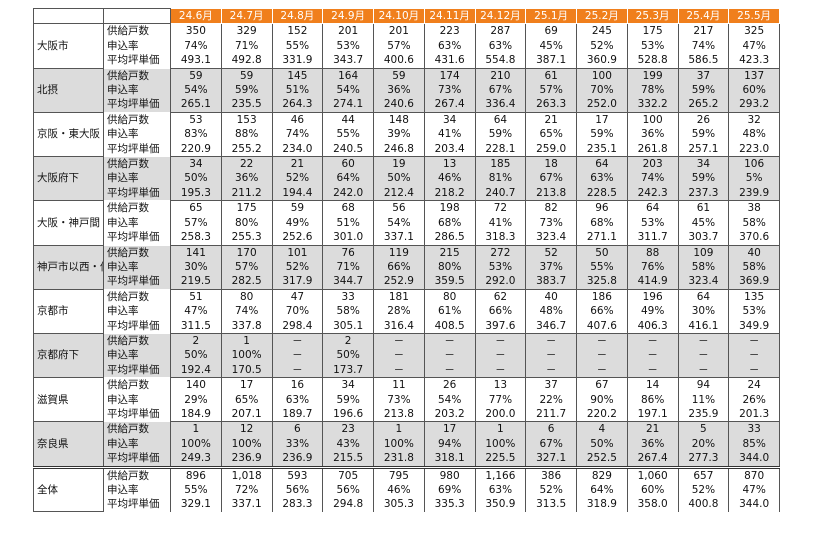 The image size is (830, 544). What do you see at coordinates (348, 237) in the screenshot?
I see `value-cell: 301.0` at bounding box center [348, 237].